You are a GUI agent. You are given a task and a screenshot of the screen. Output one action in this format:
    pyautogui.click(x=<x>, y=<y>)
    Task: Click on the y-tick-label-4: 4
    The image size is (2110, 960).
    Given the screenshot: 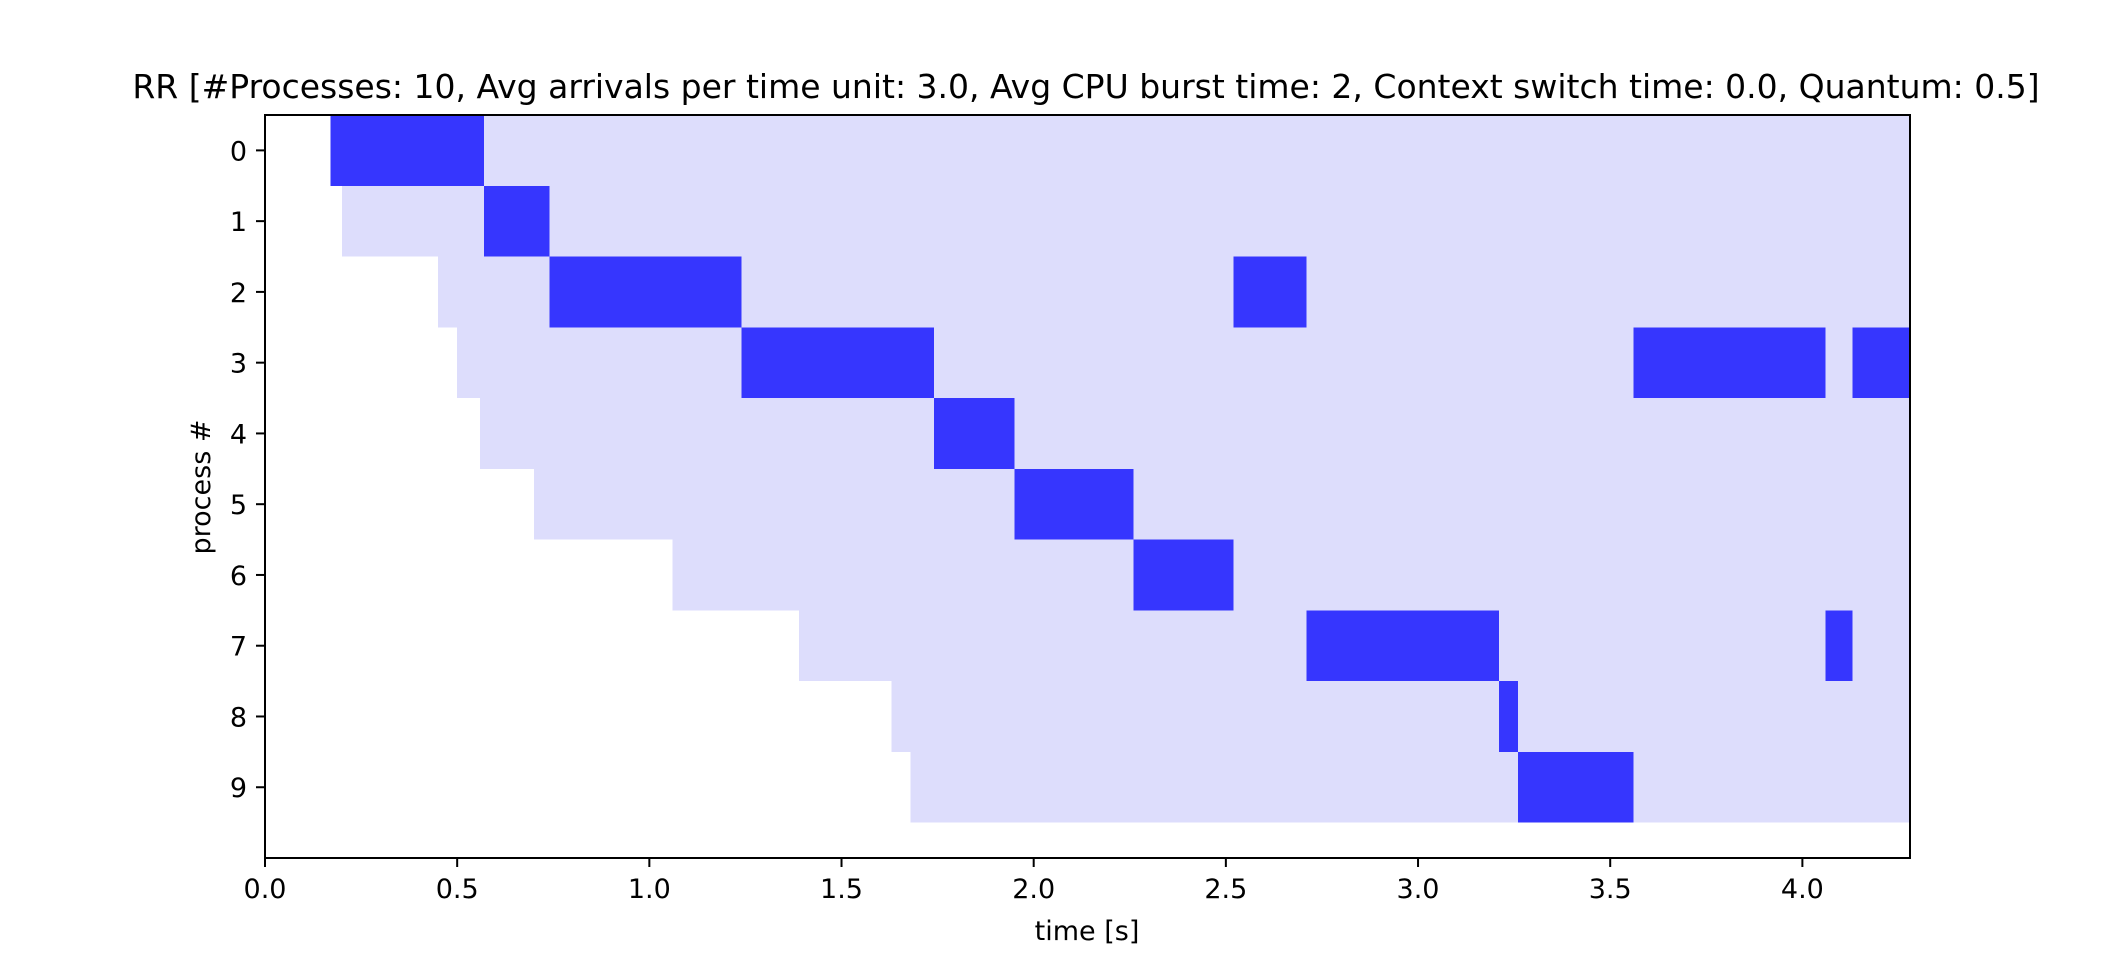 What is the action you would take?
    pyautogui.click(x=238, y=434)
    